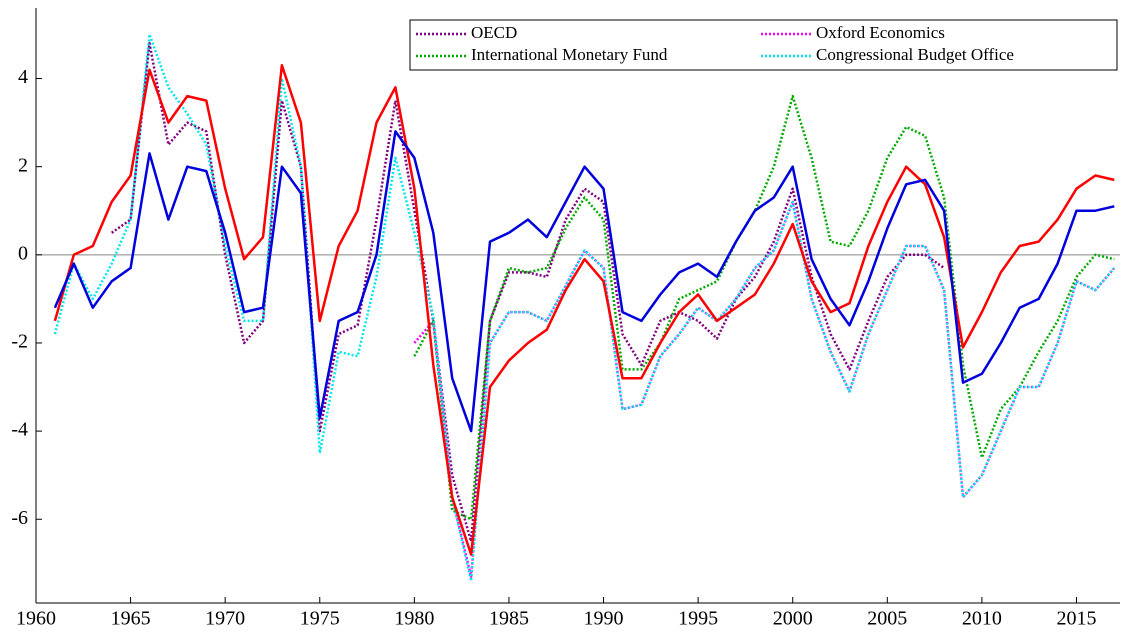 The image size is (1128, 634). I want to click on x-tick-label: 1970, so click(225, 619).